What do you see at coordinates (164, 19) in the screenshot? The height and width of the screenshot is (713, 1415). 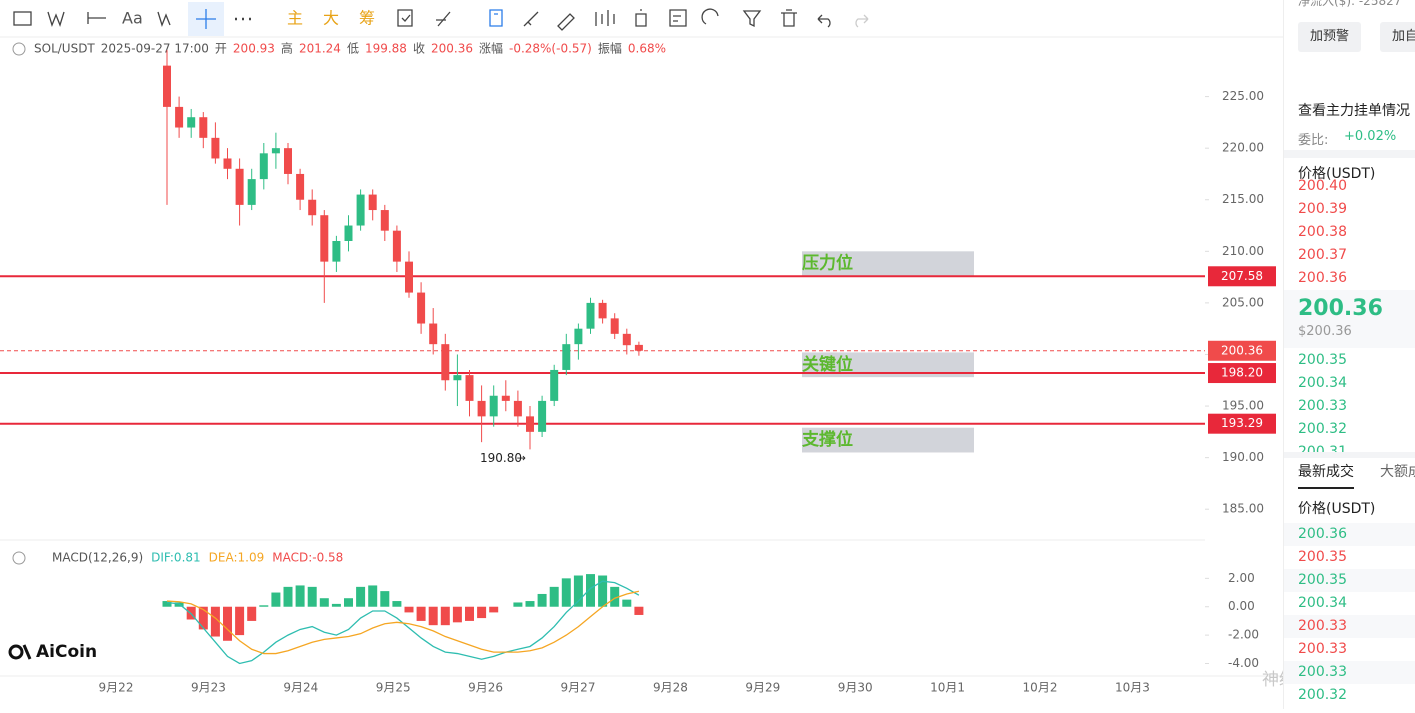 I see `wave2-tool` at bounding box center [164, 19].